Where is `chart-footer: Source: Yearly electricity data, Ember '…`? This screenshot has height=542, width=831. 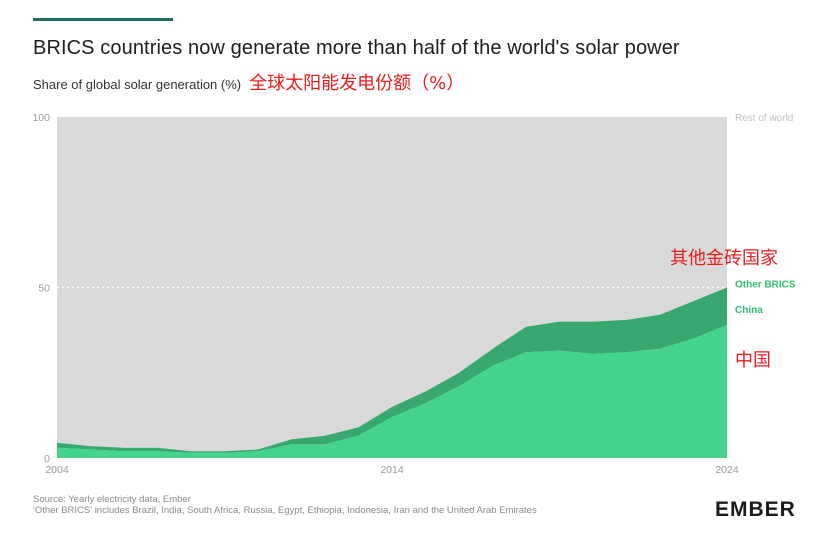
chart-footer: Source: Yearly electricity data, Ember '… is located at coordinates (285, 505).